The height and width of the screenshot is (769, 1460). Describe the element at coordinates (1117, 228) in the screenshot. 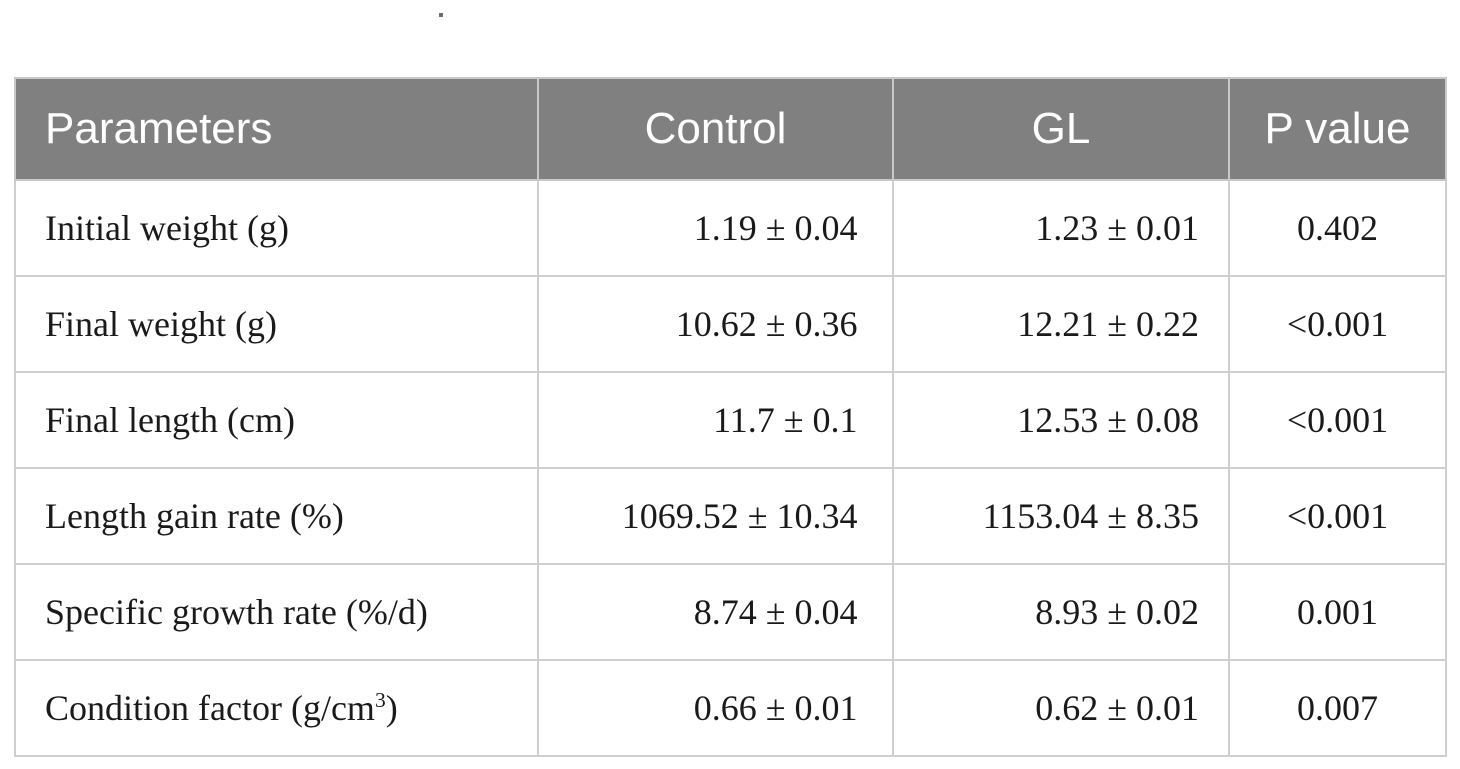

I see `gl-value: 1.23 ± 0.01` at that location.